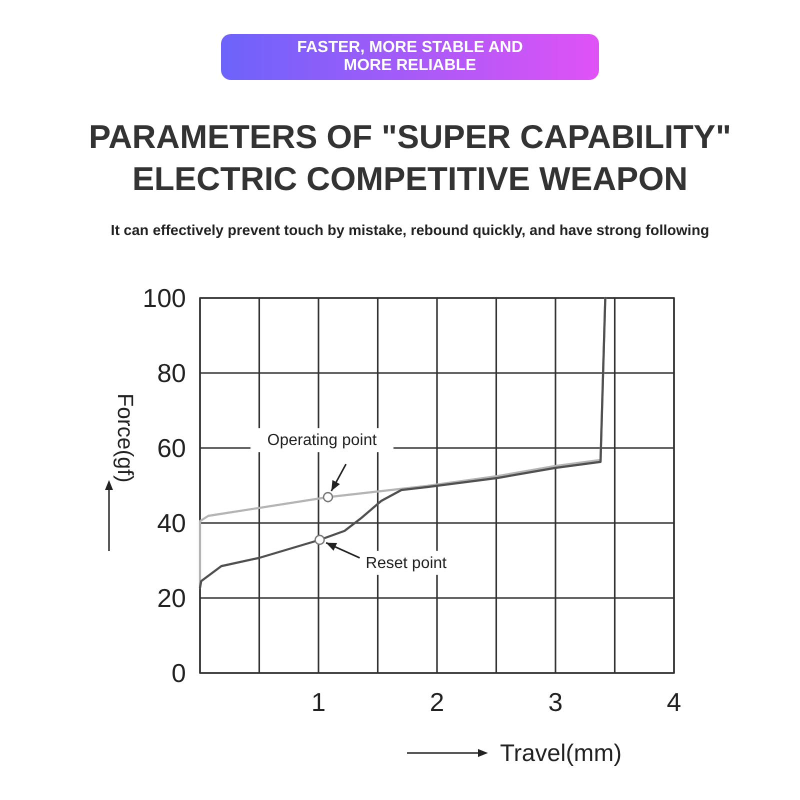 The width and height of the screenshot is (800, 800). Describe the element at coordinates (171, 523) in the screenshot. I see `y-tick-label: 40` at that location.